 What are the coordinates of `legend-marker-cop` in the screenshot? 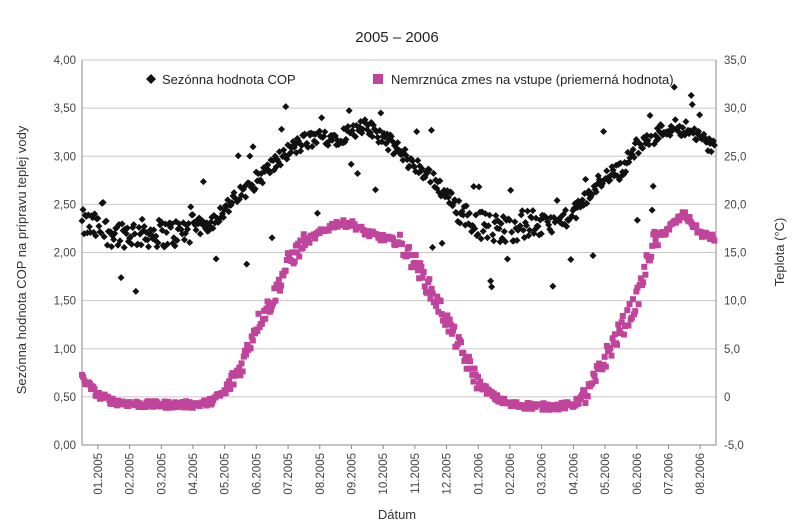 It's located at (151, 79).